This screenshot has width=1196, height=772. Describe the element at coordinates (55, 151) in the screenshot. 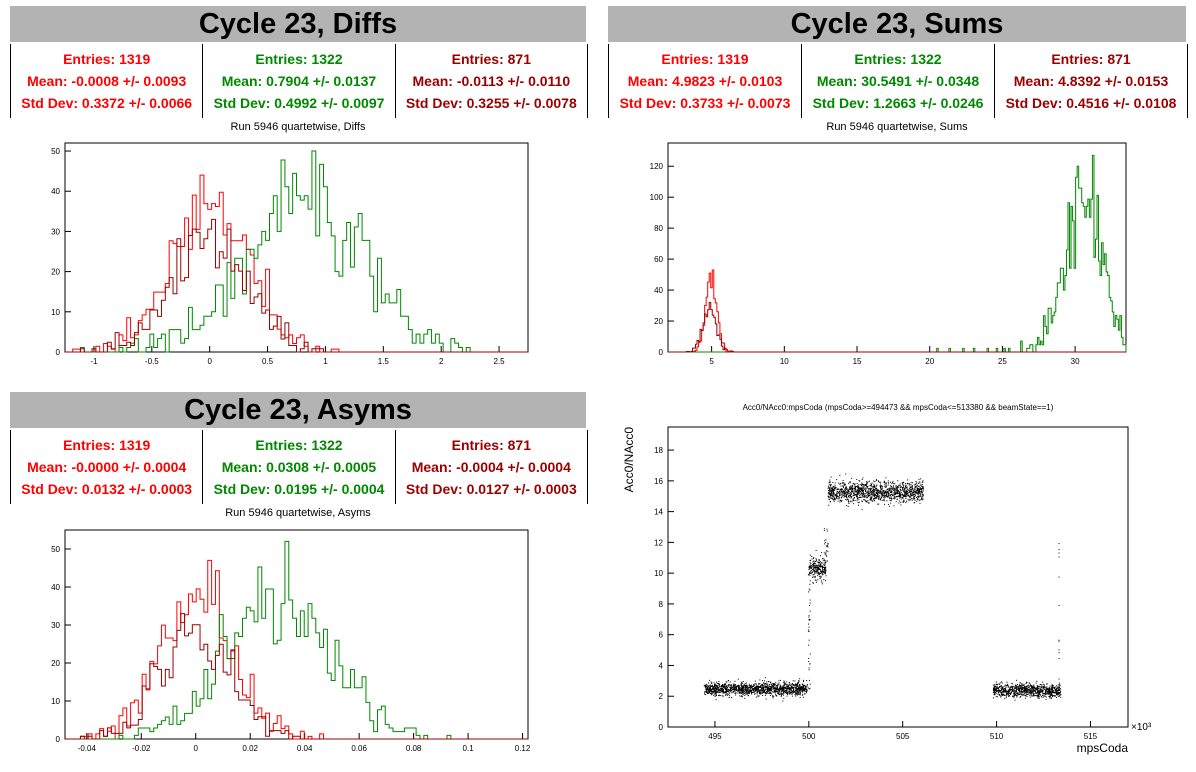

I see `diffs-y-tick-label: 50` at that location.